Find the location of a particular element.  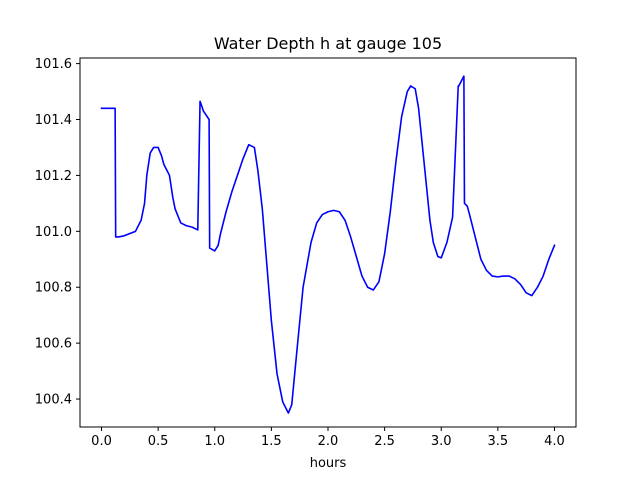

x-tick-label: 3.5 is located at coordinates (498, 441).